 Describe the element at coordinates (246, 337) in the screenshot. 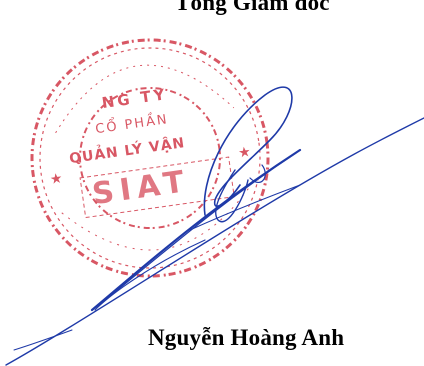

I see `signer-name: Nguyễn Hoàng Anh` at that location.